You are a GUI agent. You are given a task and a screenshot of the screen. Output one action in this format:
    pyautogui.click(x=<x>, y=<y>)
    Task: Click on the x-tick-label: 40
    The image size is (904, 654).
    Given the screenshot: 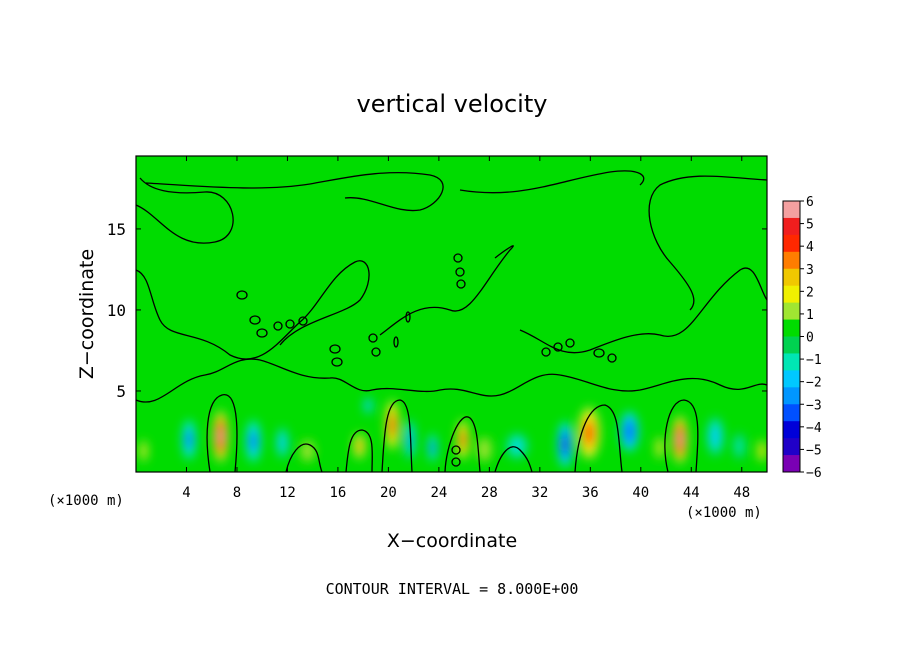 What is the action you would take?
    pyautogui.click(x=640, y=493)
    